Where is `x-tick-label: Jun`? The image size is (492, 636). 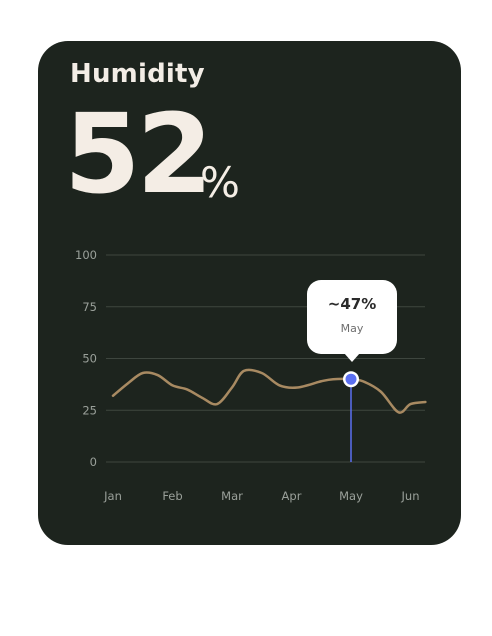
x-tick-label: Jun is located at coordinates (410, 496).